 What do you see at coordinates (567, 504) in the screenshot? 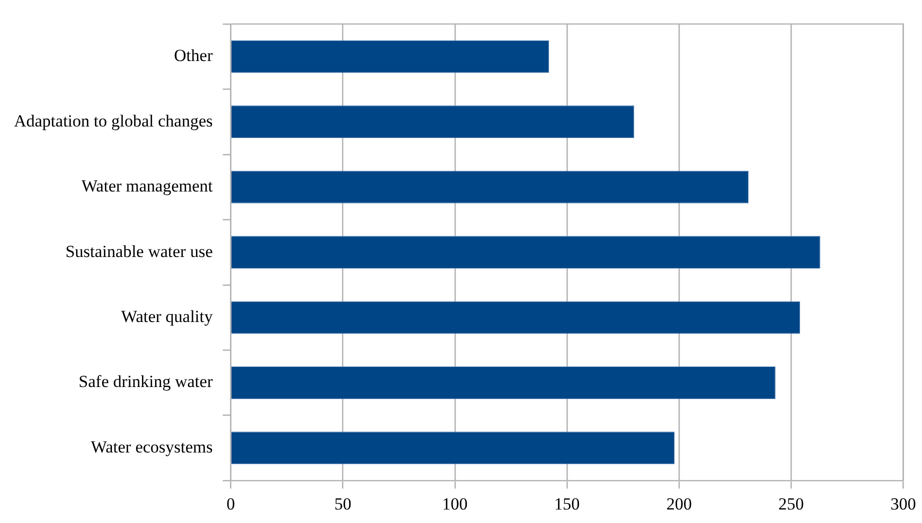
I see `x-tick-label: 150` at bounding box center [567, 504].